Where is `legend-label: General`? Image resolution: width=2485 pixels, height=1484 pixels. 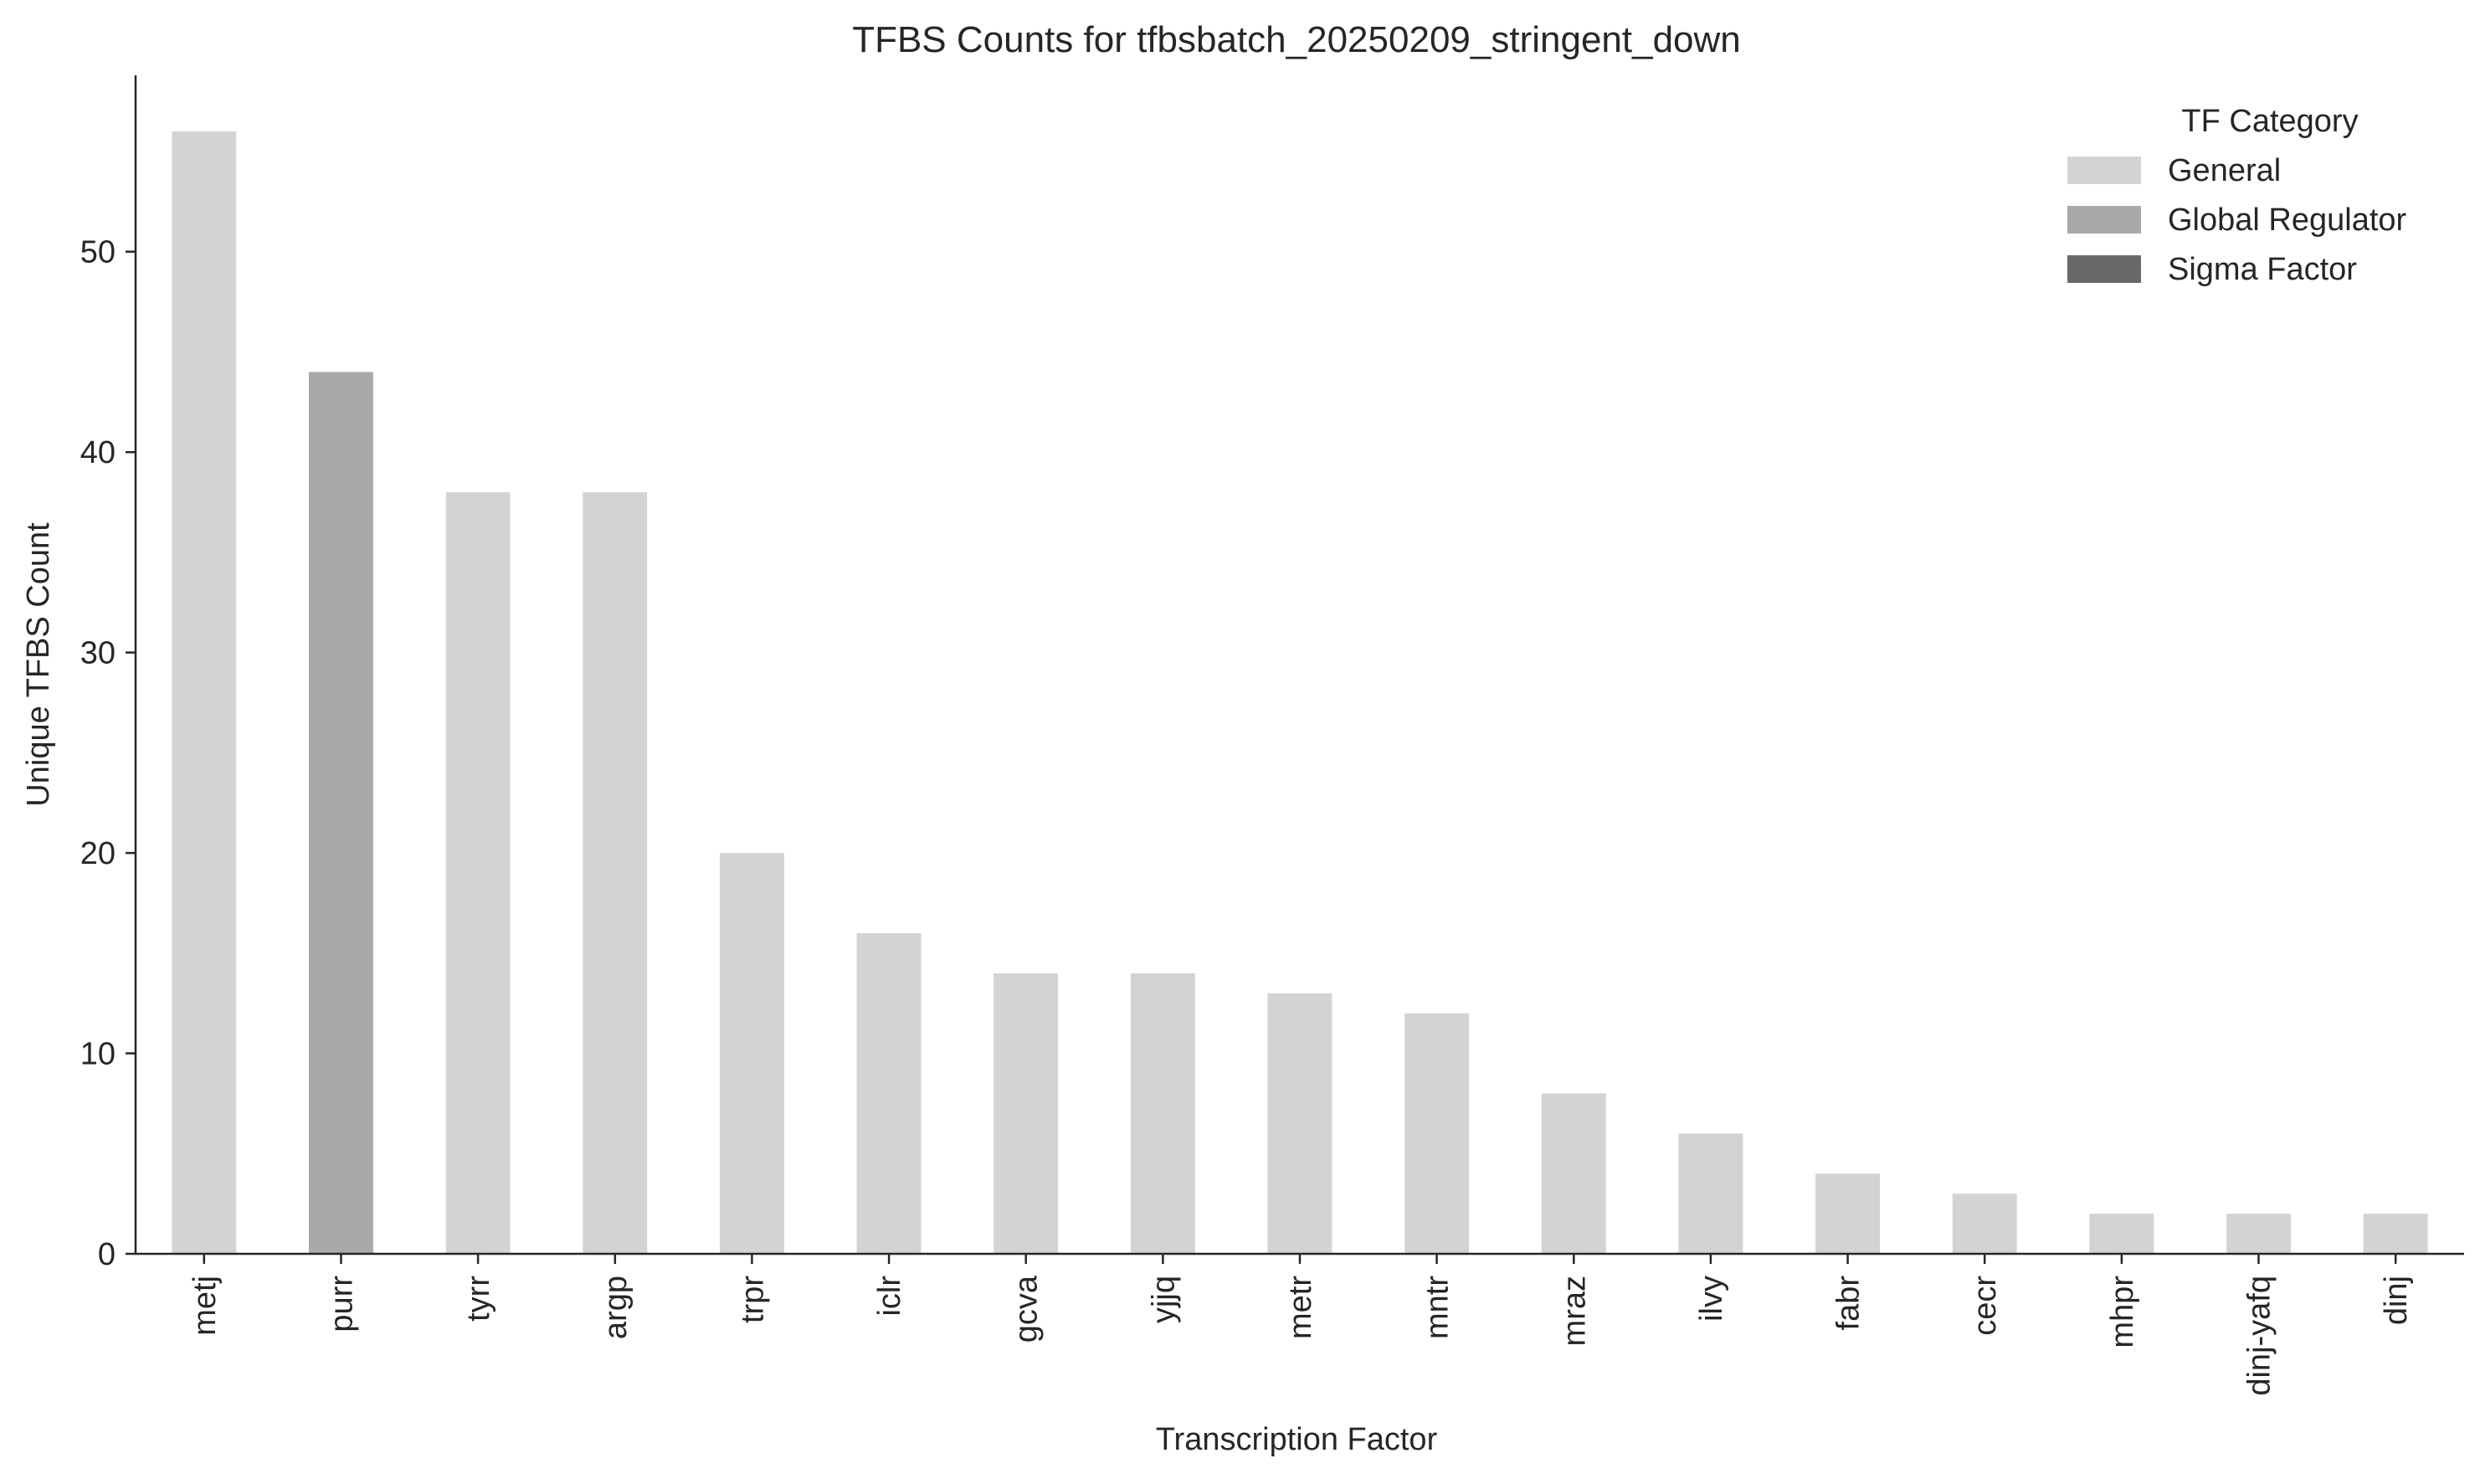
legend-label: General is located at coordinates (2224, 171).